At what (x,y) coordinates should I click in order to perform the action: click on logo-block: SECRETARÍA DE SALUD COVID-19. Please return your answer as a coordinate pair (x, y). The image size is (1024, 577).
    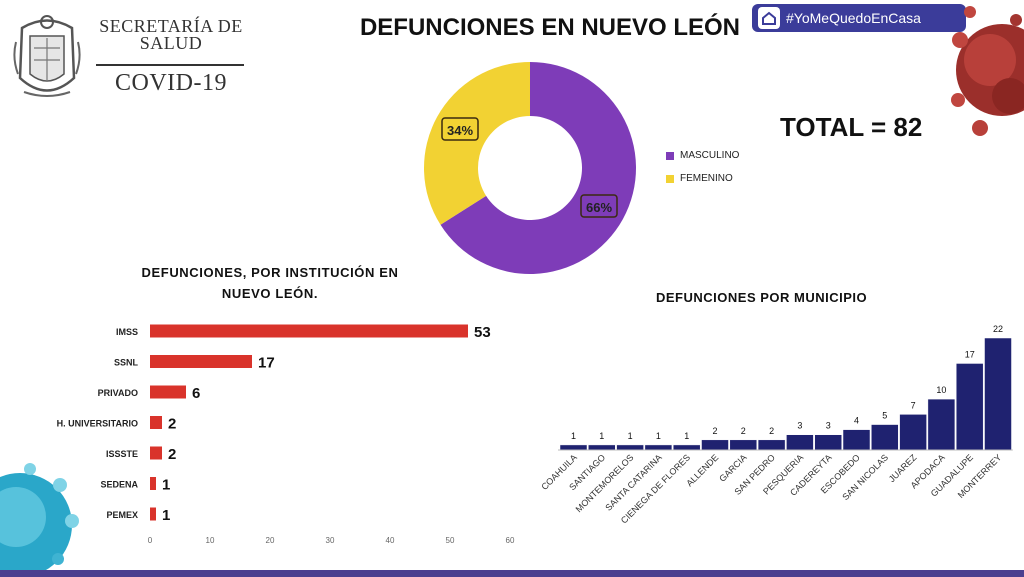
    Looking at the image, I should click on (130, 56).